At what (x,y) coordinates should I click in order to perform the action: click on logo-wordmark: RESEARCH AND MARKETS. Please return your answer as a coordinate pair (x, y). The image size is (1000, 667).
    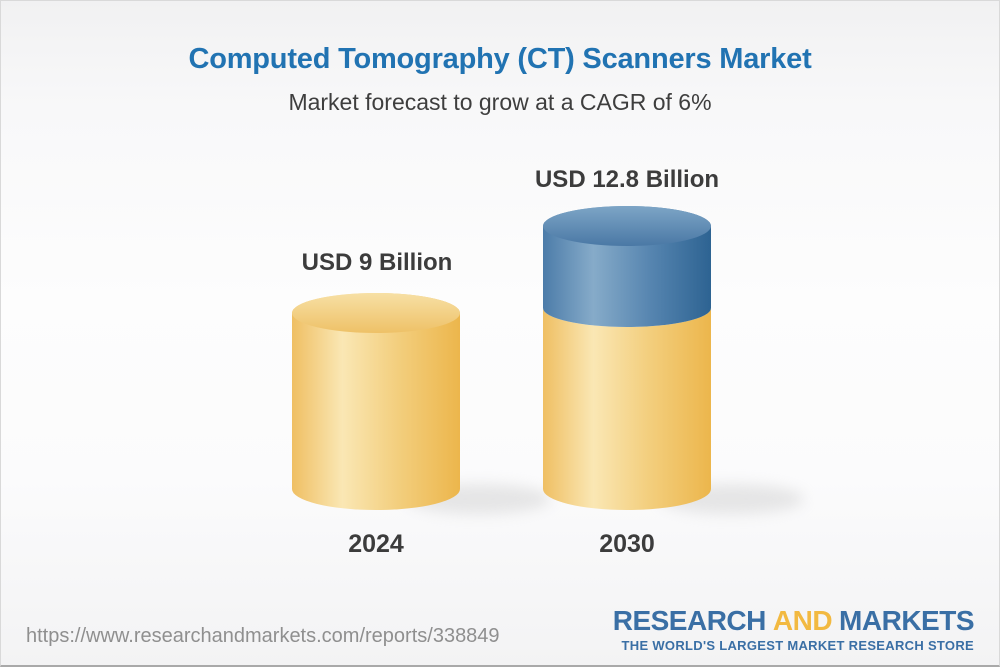
    Looking at the image, I should click on (793, 620).